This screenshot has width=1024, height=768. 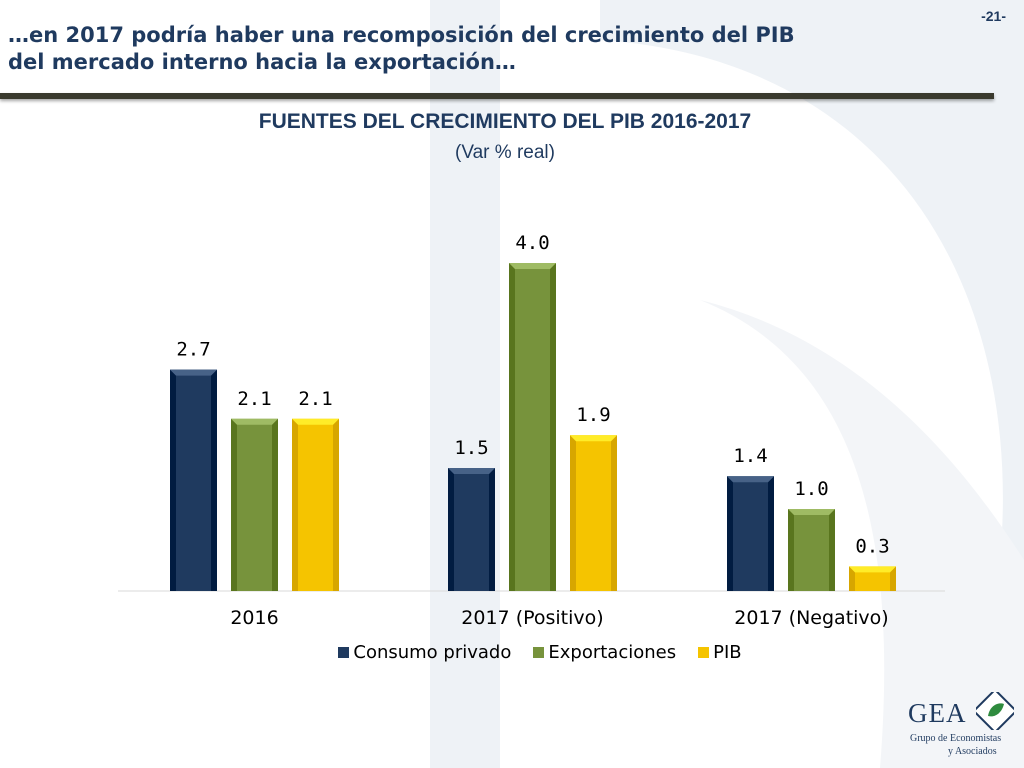 I want to click on chart-legend: Consumo privado Exportaciones PIB, so click(x=512, y=652).